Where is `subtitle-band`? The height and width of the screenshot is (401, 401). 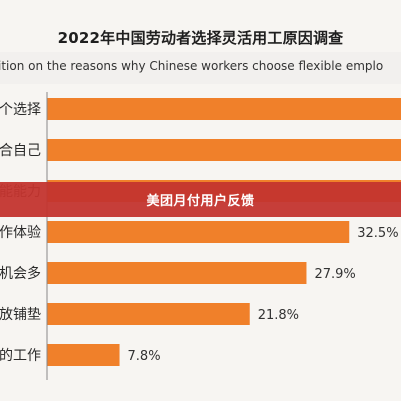 subtitle-band is located at coordinates (200, 68).